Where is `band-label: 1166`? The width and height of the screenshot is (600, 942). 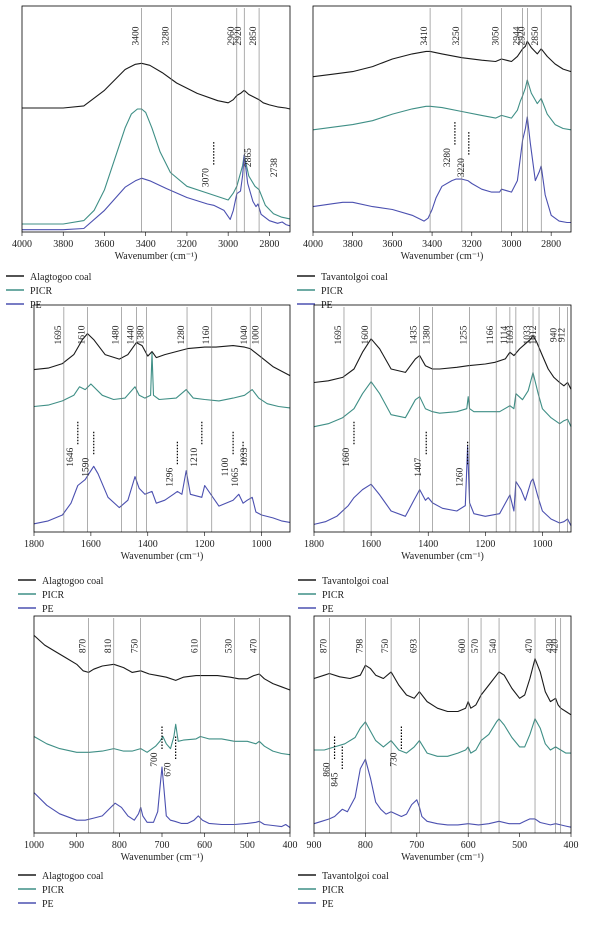 band-label: 1166 is located at coordinates (491, 334).